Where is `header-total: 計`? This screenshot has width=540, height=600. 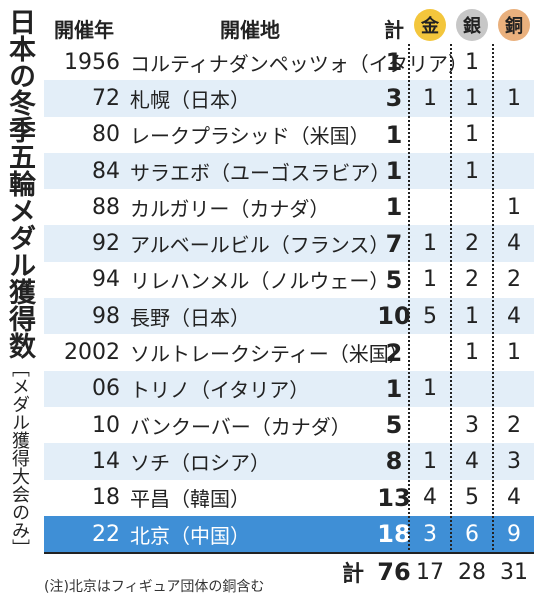 header-total: 計 is located at coordinates (394, 30).